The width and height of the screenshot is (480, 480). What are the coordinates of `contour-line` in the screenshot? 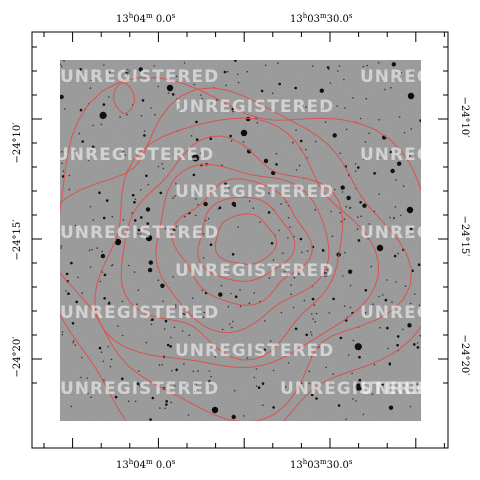 It's located at (246, 239).